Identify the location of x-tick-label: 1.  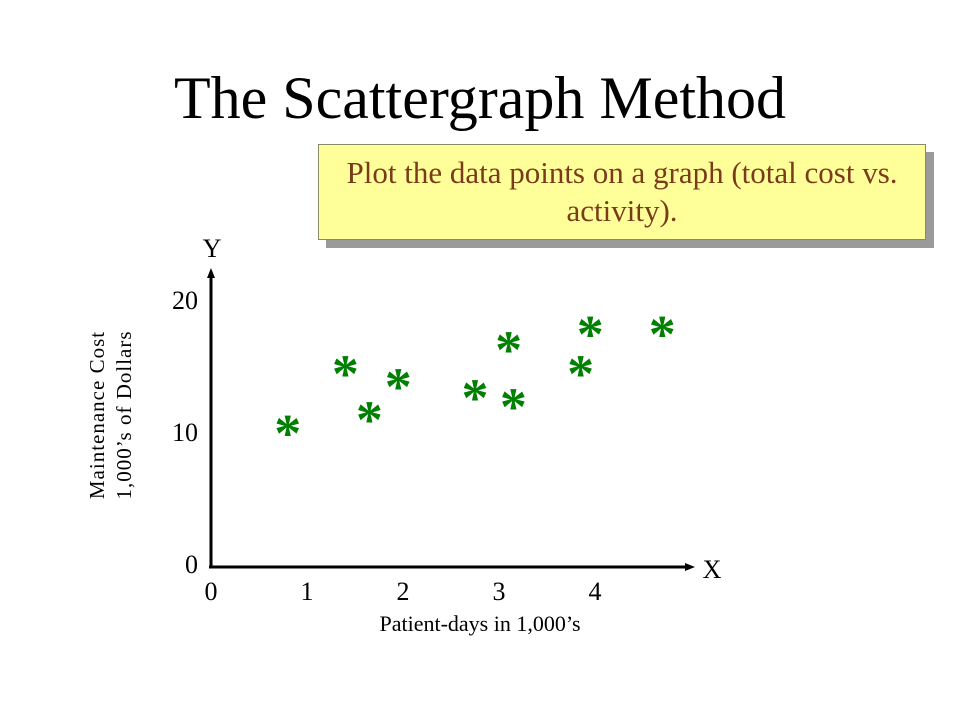
(307, 591).